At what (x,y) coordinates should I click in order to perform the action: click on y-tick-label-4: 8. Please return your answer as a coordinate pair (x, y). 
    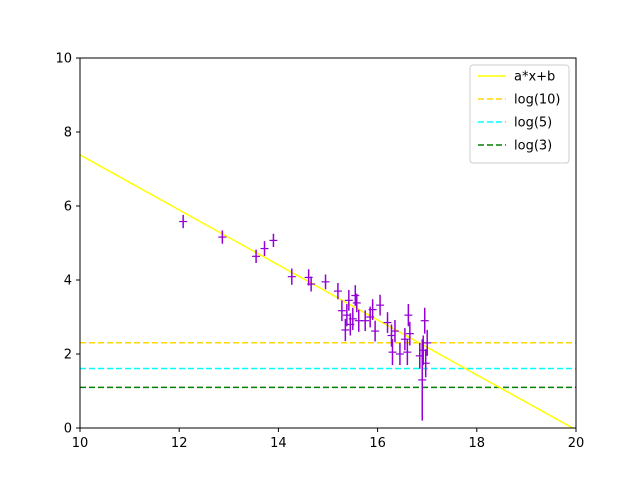
    Looking at the image, I should click on (68, 133).